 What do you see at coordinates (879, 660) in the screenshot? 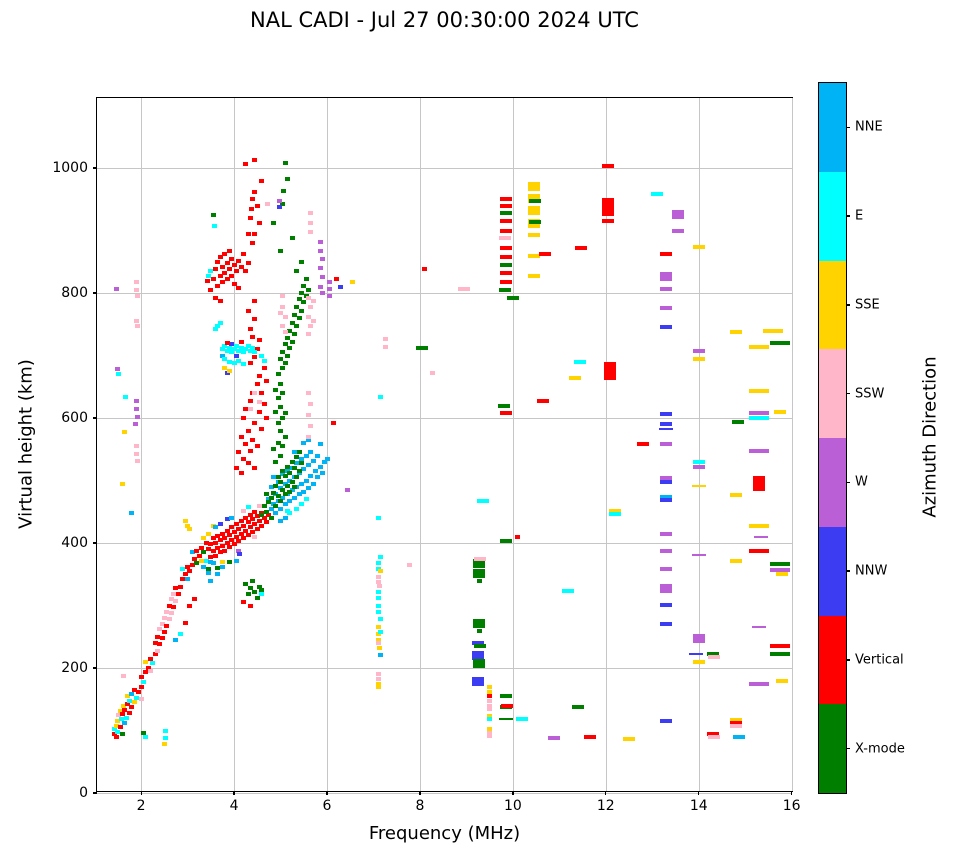
I see `colorbar-label-vertical: Vertical` at bounding box center [879, 660].